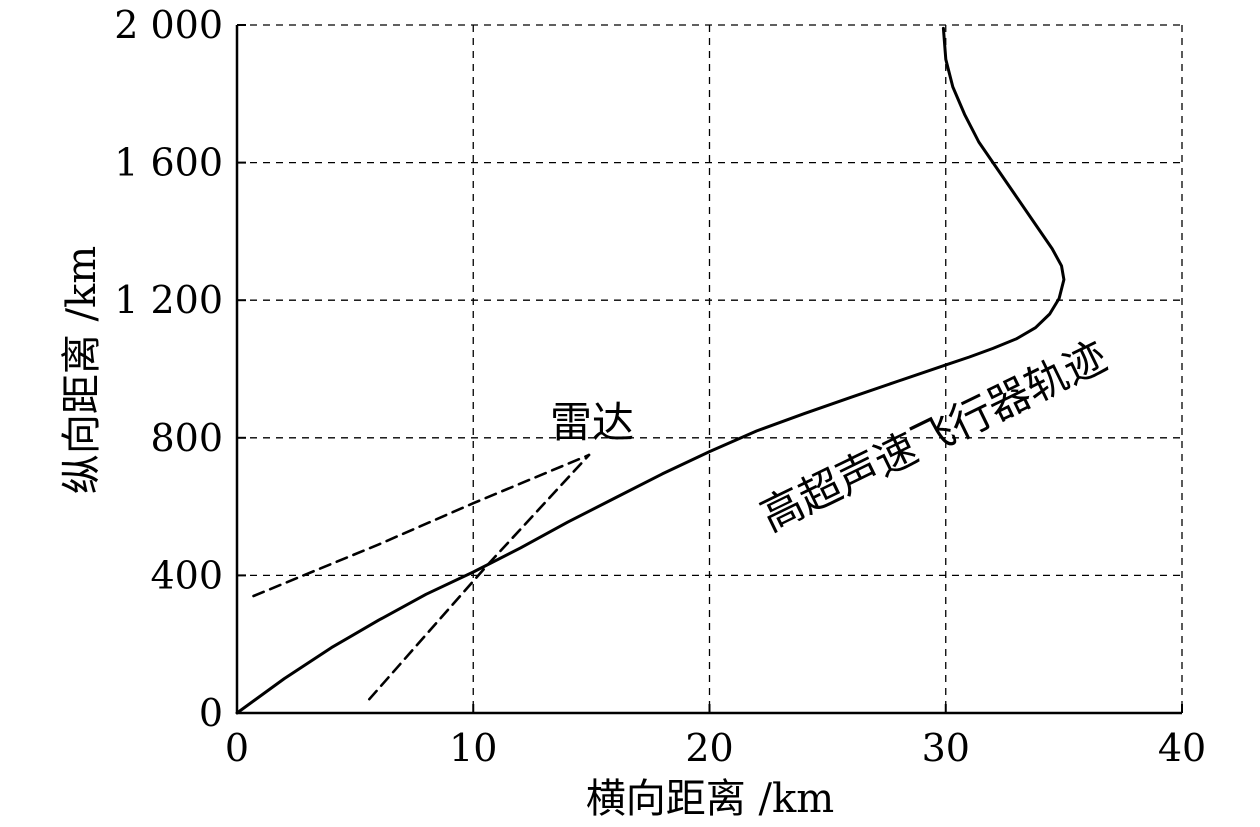  What do you see at coordinates (82, 370) in the screenshot?
I see `y-axis-title: 纵向距离 /km` at bounding box center [82, 370].